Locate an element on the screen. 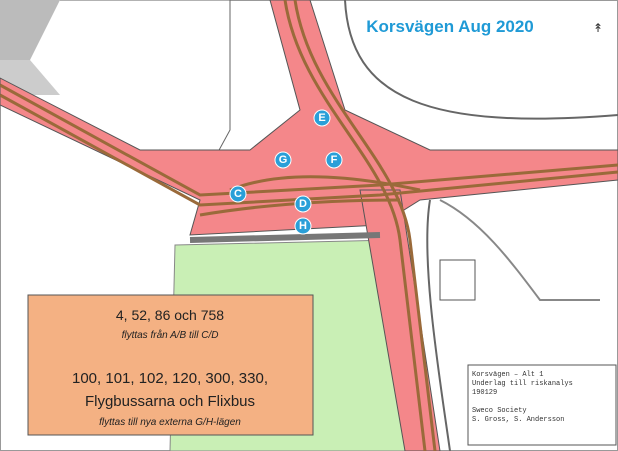 The height and width of the screenshot is (451, 618). stop-label: G is located at coordinates (283, 160).